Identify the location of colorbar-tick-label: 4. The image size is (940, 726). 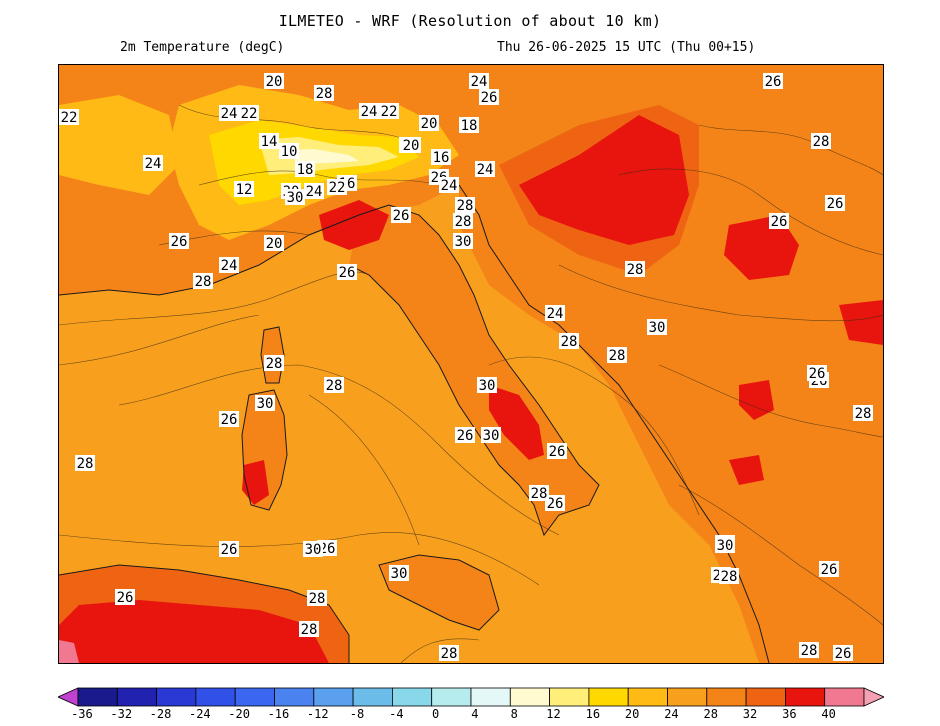
(475, 714).